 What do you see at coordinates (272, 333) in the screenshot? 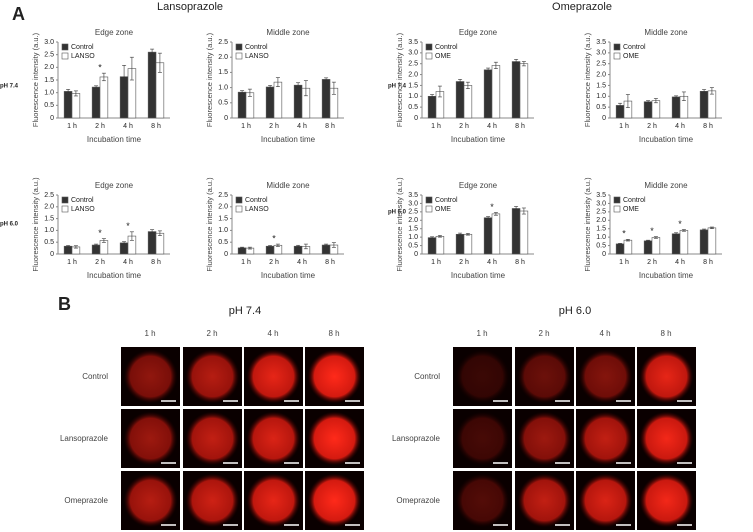
I see `column-label: 4 h` at bounding box center [272, 333].